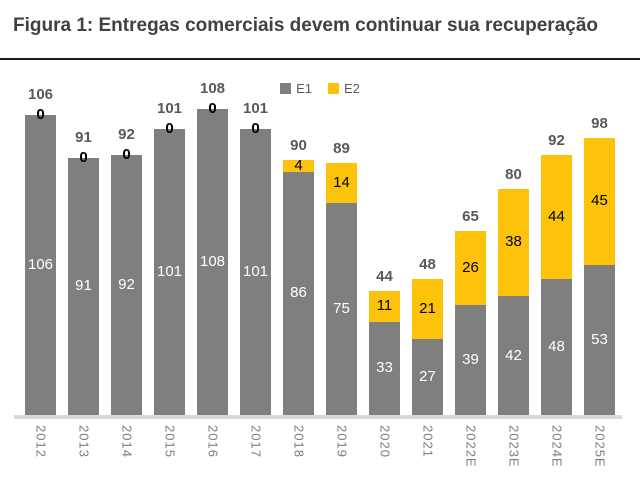 The image size is (640, 491). I want to click on bar-group-2013: 91 91 0, so click(83, 255).